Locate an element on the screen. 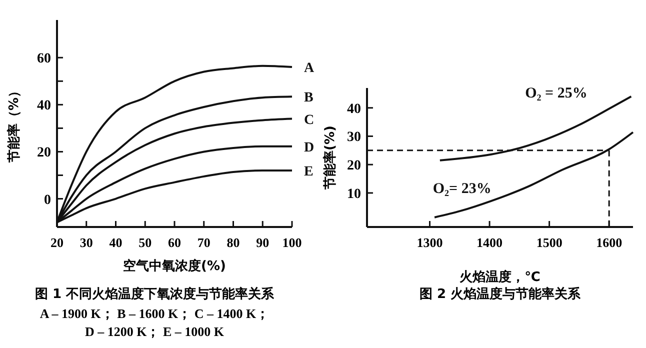 The image size is (646, 348). x-tick-label: 1600 is located at coordinates (609, 242).